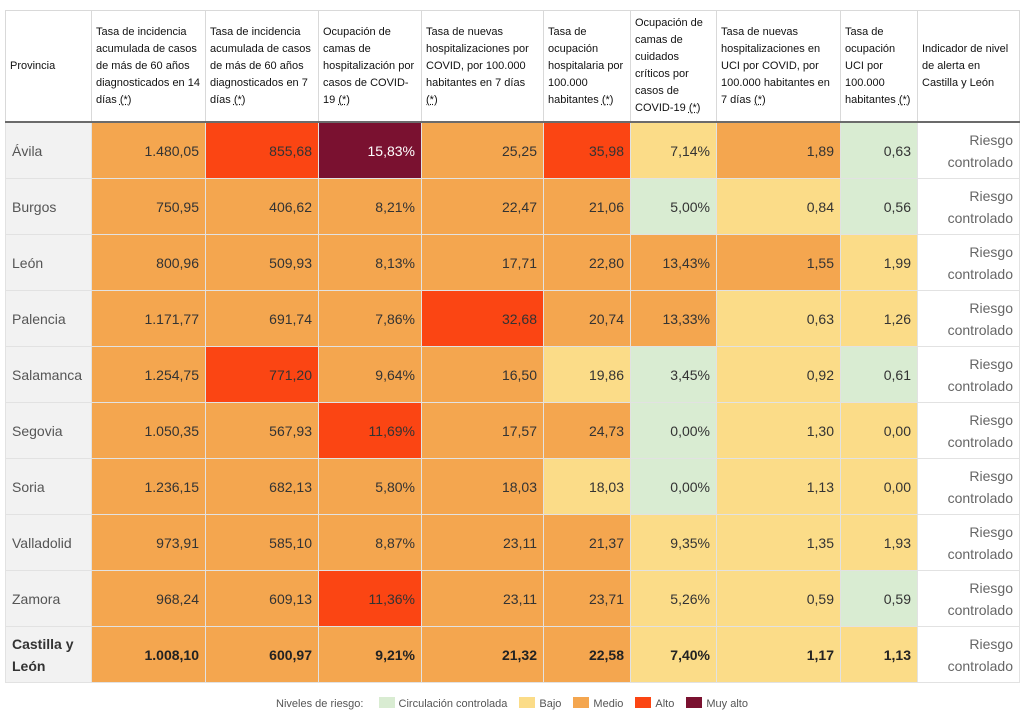  What do you see at coordinates (482, 150) in the screenshot?
I see `cell-value: 25,25` at bounding box center [482, 150].